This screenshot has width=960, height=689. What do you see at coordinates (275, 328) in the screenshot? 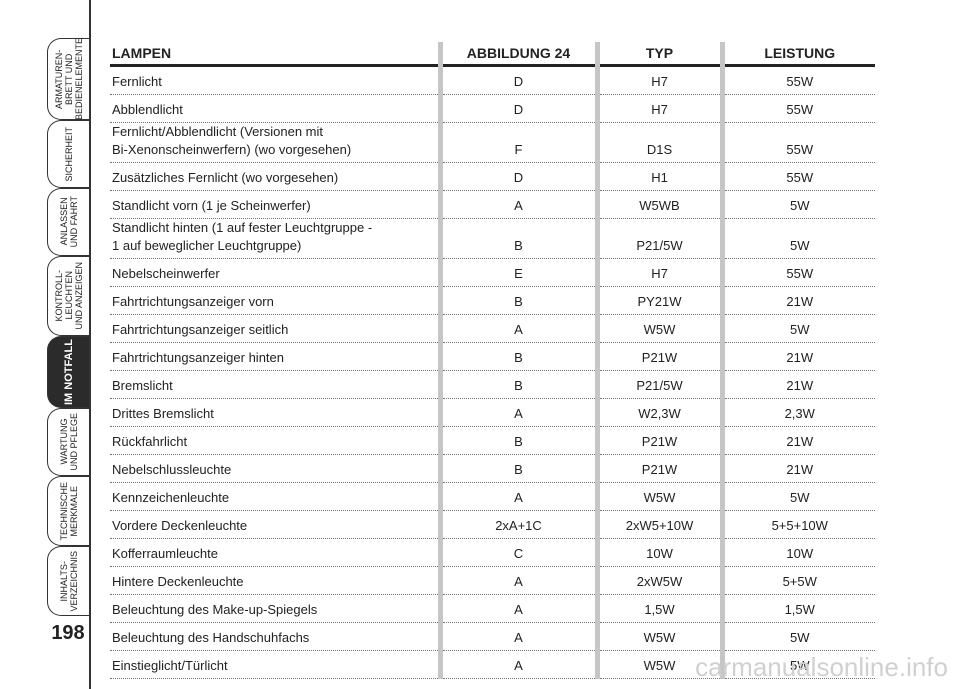
I see `table-cell: Fahrtrichtungsanzeiger seitlich` at bounding box center [275, 328].